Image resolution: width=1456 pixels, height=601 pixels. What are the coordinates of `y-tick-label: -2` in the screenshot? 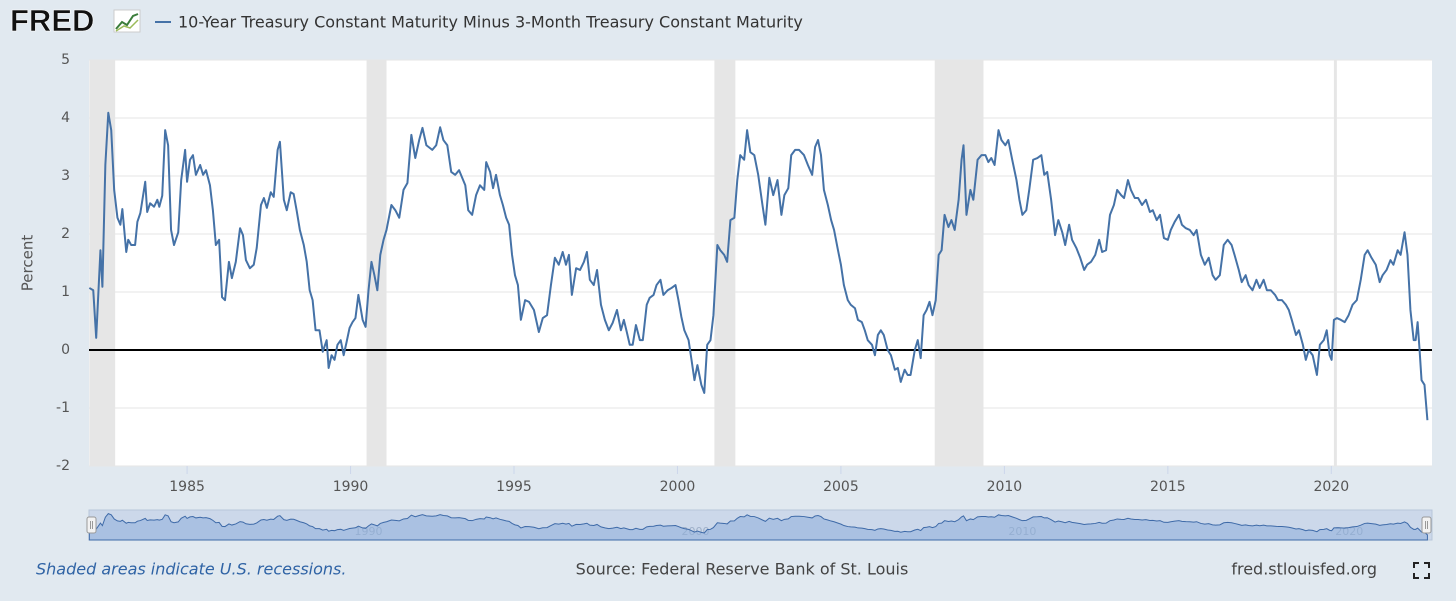 It's located at (63, 466).